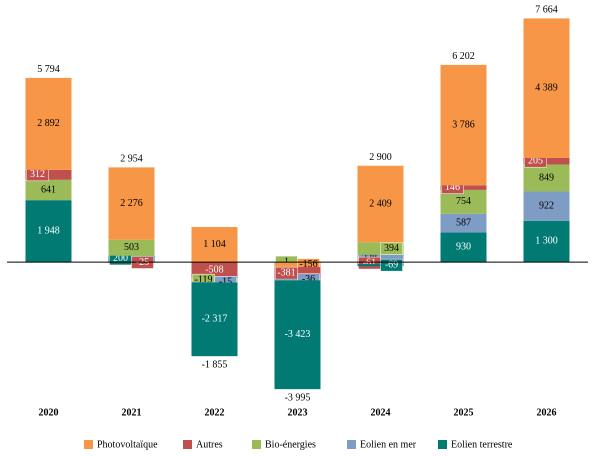 This screenshot has height=457, width=595. What do you see at coordinates (214, 269) in the screenshot?
I see `value-label: -508` at bounding box center [214, 269].